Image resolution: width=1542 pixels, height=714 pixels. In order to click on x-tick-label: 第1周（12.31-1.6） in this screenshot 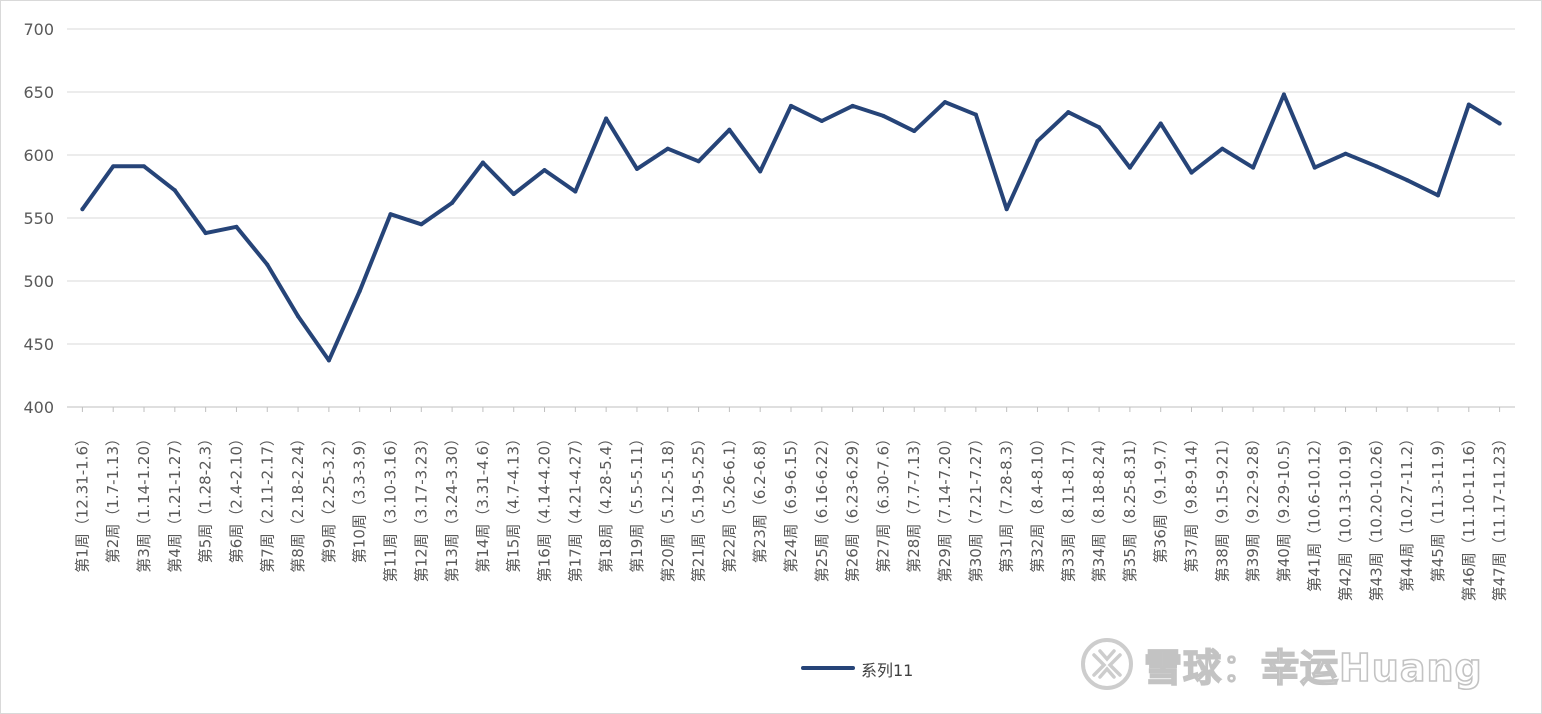, I will do `click(82, 502)`.